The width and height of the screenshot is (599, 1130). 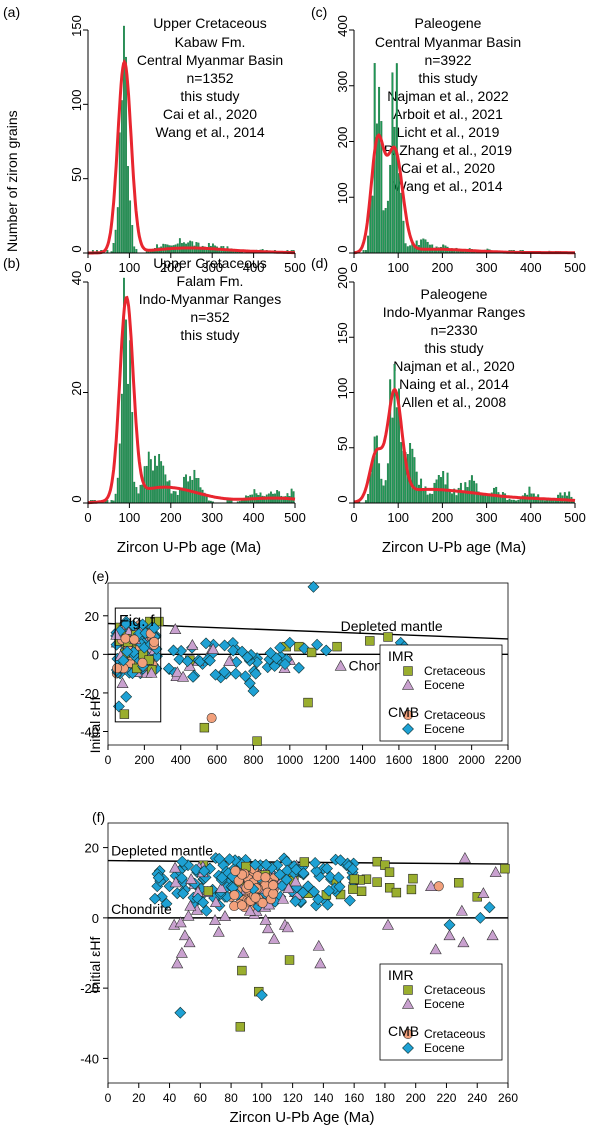 What do you see at coordinates (92, 616) in the screenshot?
I see `y-tick-label: 20` at bounding box center [92, 616].